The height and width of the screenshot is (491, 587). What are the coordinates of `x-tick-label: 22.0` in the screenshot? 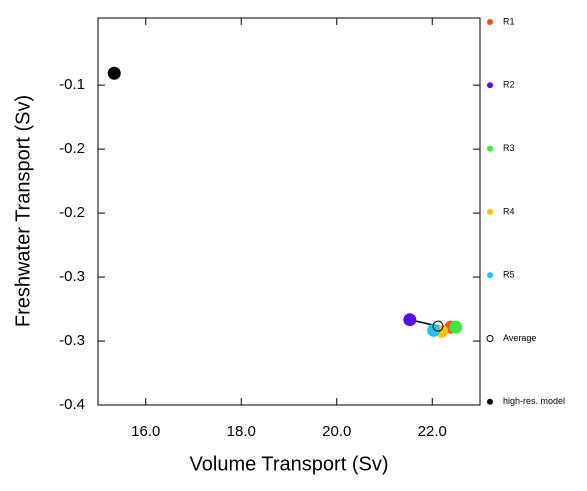 It's located at (432, 431).